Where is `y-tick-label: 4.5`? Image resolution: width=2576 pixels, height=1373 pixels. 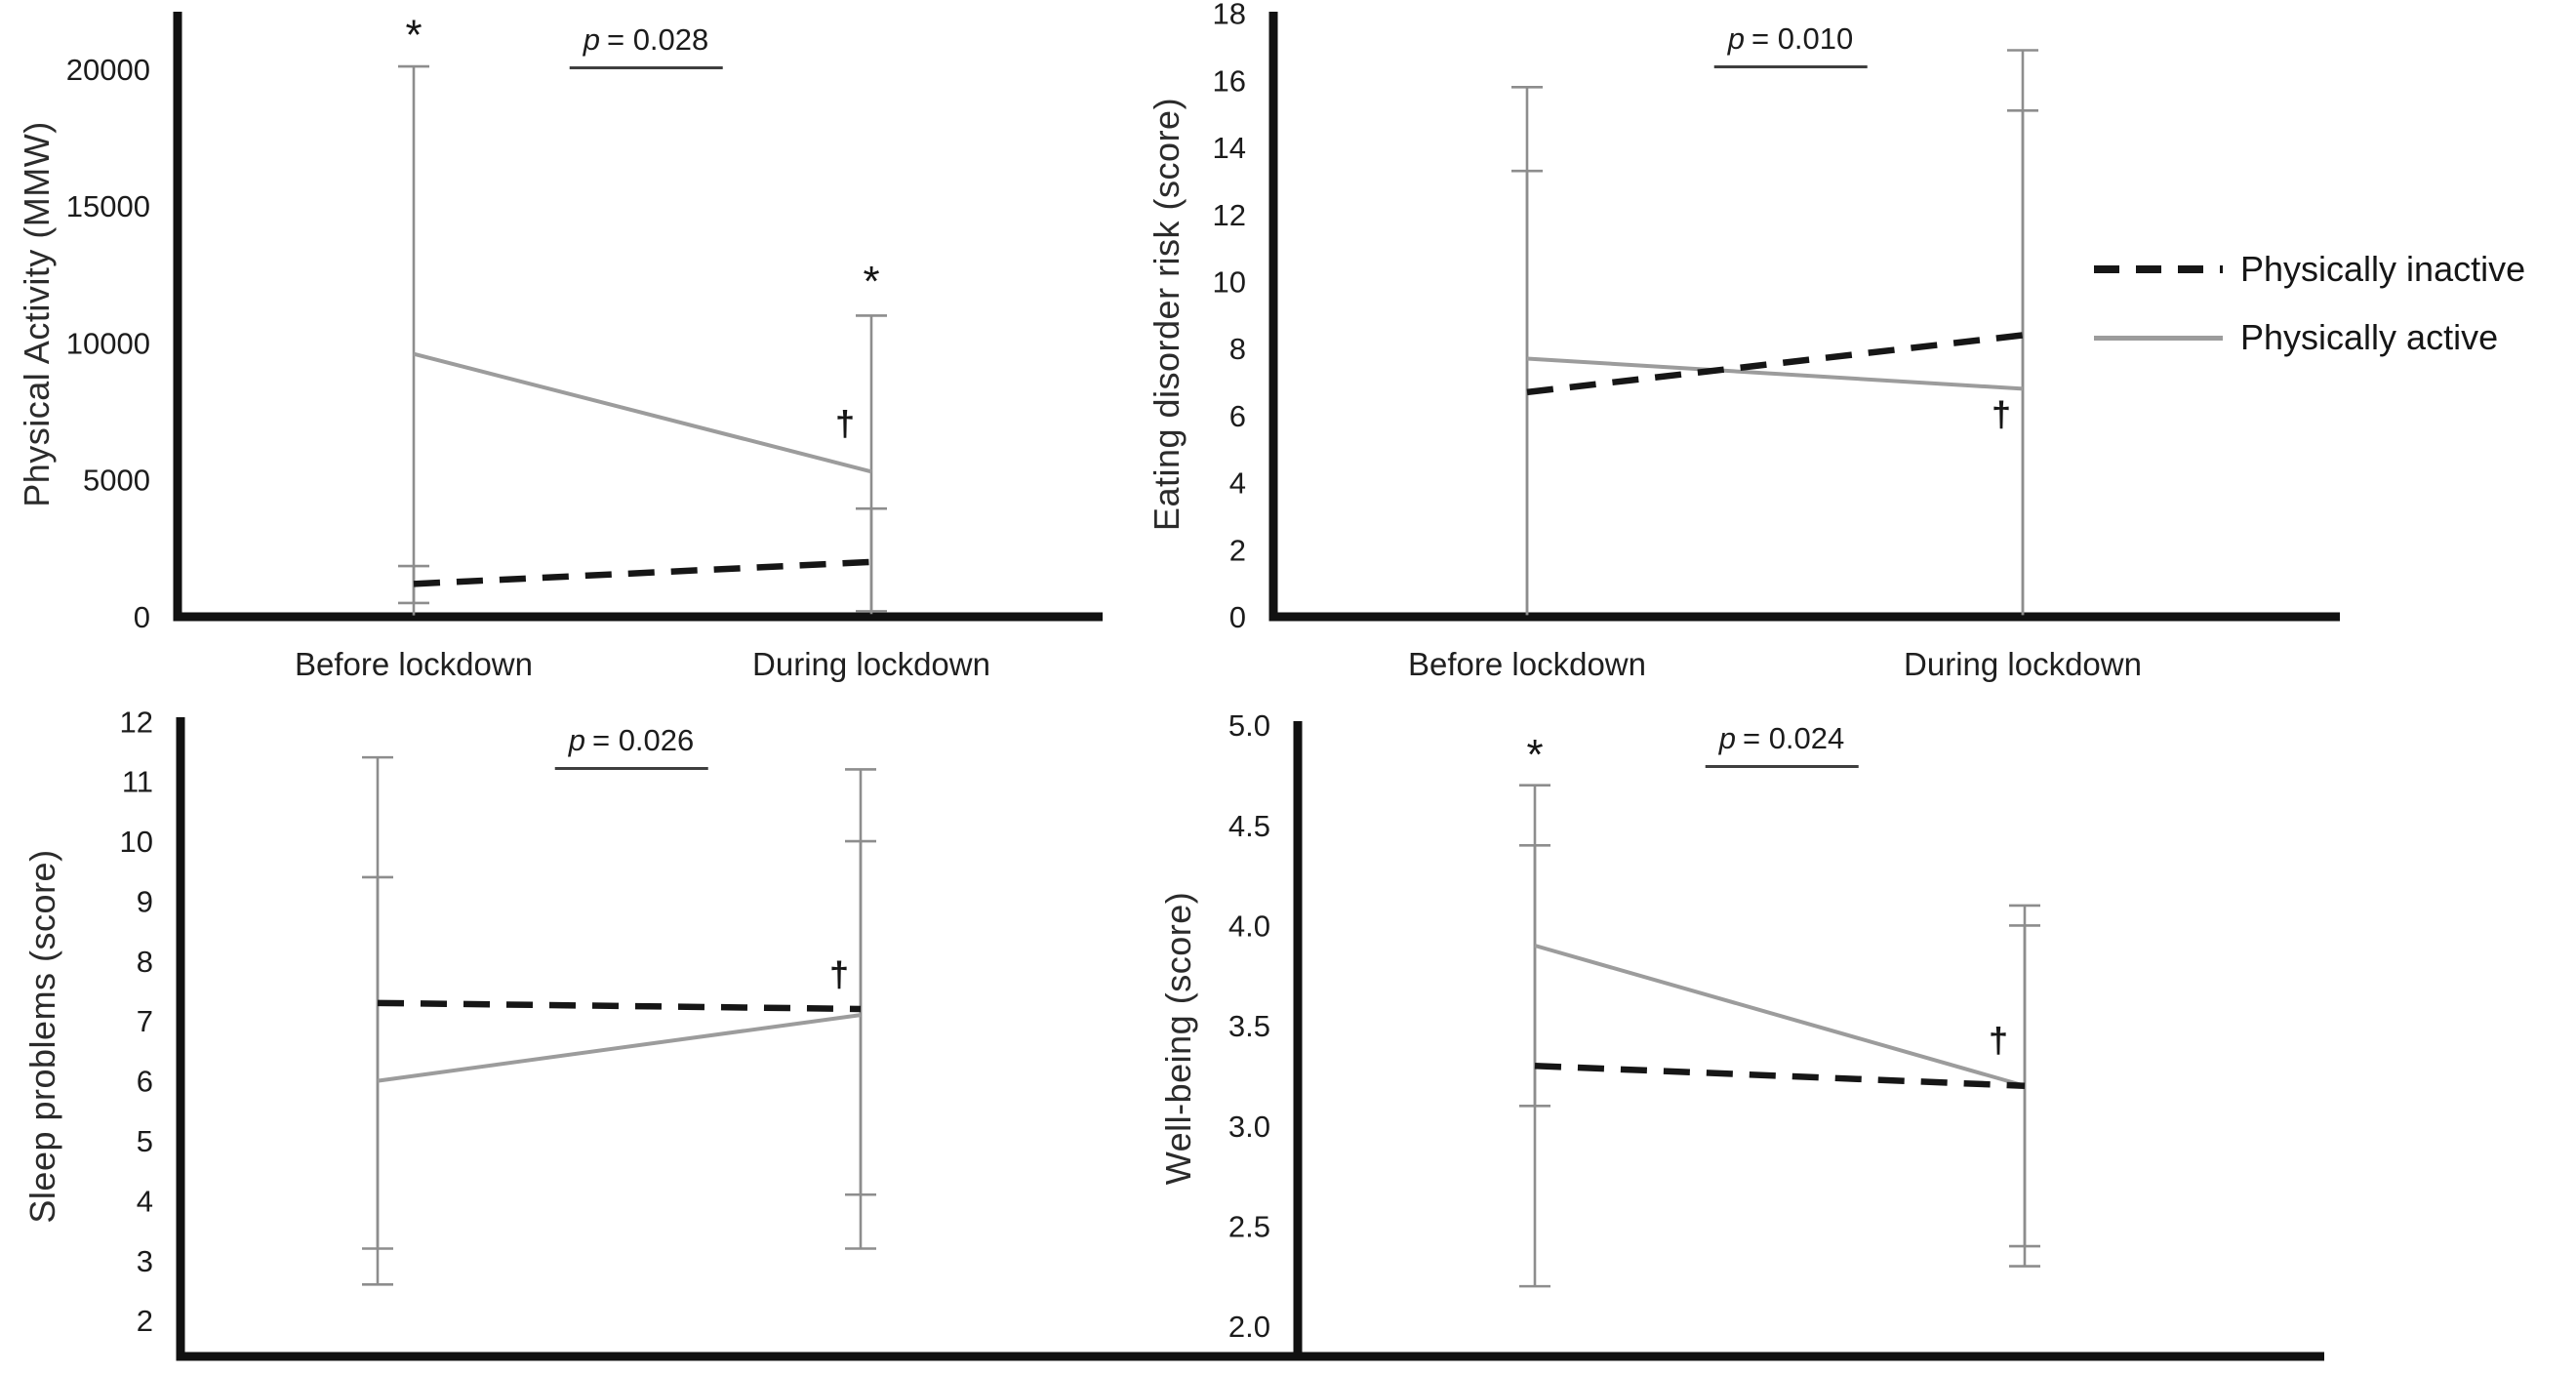
y-tick-label: 4.5 is located at coordinates (1249, 826).